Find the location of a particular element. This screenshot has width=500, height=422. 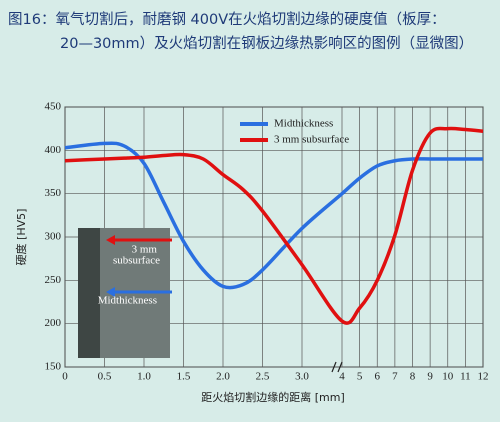

y-axis-label: 硬度 [HV5] is located at coordinates (21, 237).